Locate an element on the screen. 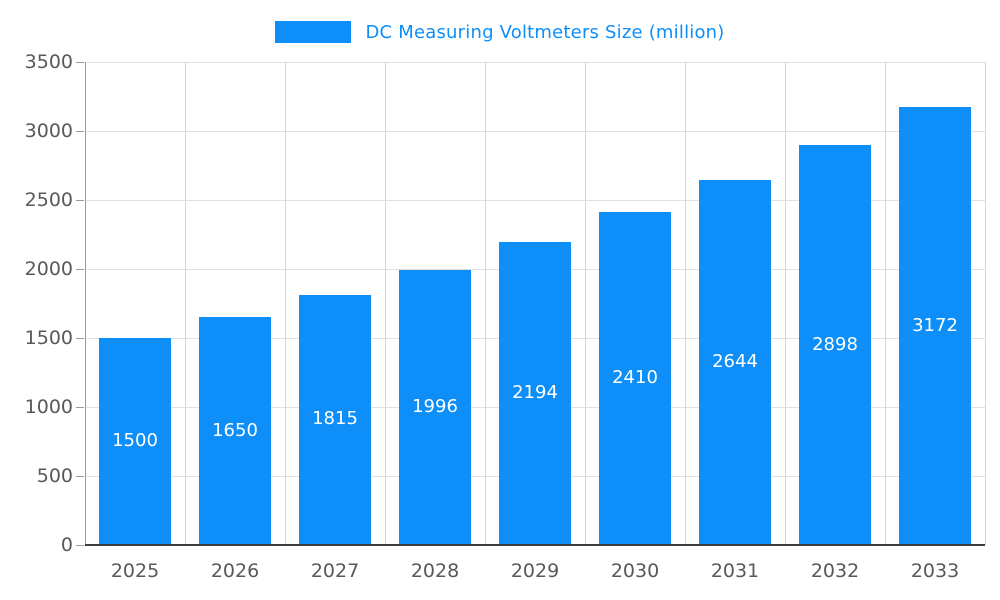 Image resolution: width=1000 pixels, height=600 pixels. y-tick-label: 1500 is located at coordinates (48, 338).